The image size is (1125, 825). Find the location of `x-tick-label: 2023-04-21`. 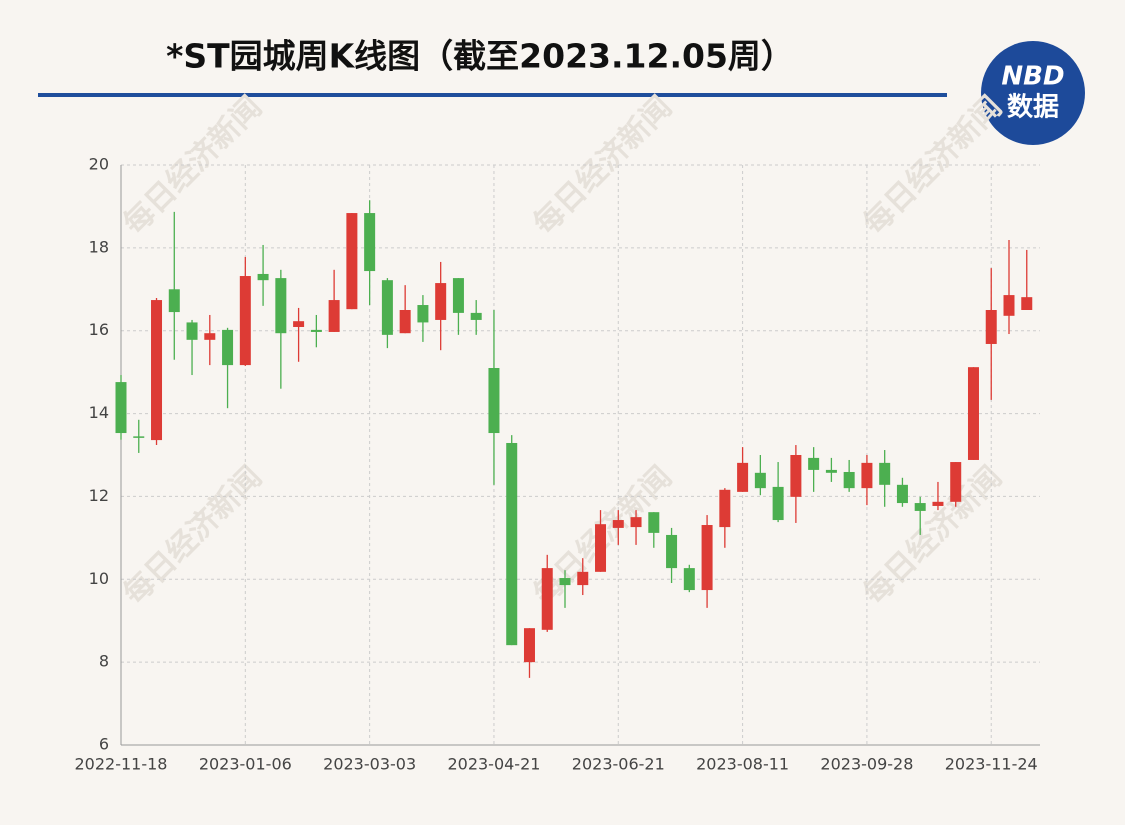

x-tick-label: 2023-04-21 is located at coordinates (493, 764).